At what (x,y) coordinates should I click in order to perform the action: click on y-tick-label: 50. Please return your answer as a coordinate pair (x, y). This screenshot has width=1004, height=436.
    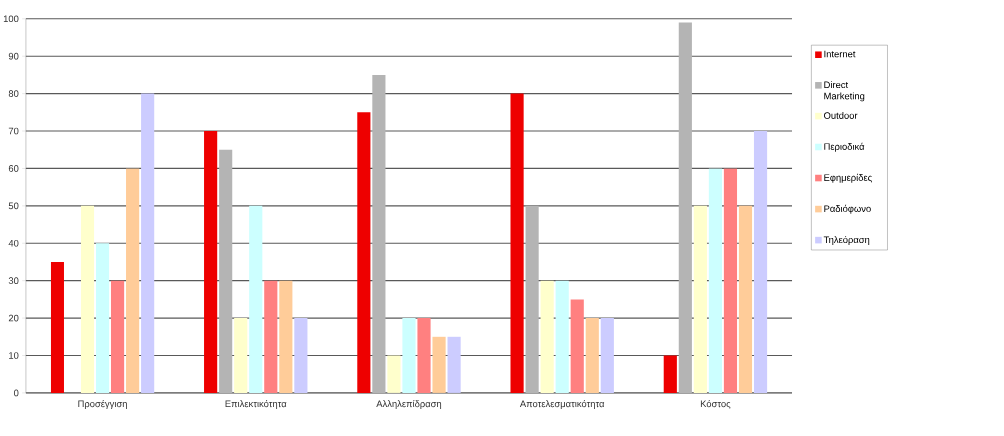
    Looking at the image, I should click on (13, 206).